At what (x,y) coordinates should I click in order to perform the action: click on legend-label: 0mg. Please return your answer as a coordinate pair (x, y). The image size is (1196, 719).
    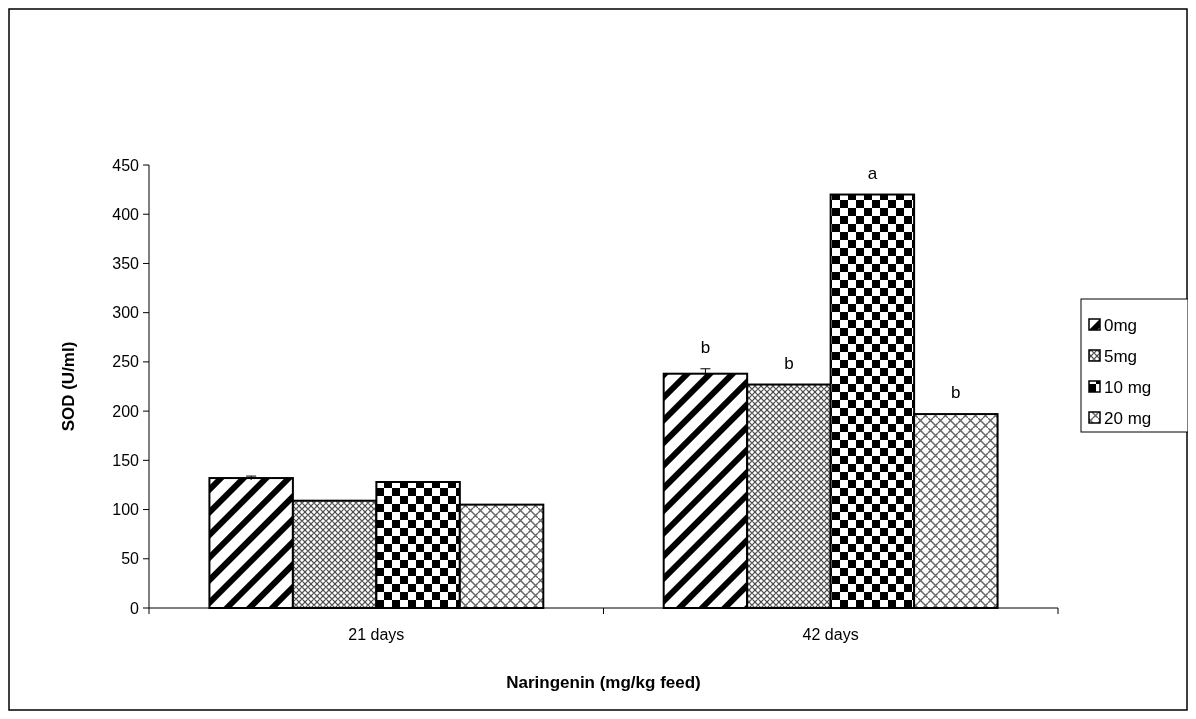
    Looking at the image, I should click on (1121, 325).